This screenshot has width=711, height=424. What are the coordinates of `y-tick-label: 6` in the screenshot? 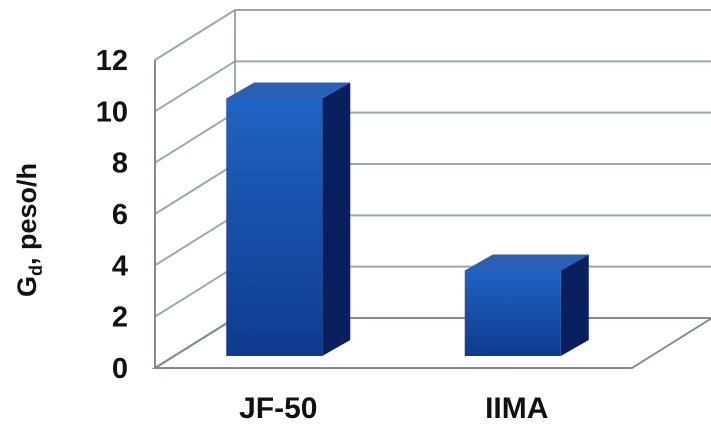 It's located at (120, 215).